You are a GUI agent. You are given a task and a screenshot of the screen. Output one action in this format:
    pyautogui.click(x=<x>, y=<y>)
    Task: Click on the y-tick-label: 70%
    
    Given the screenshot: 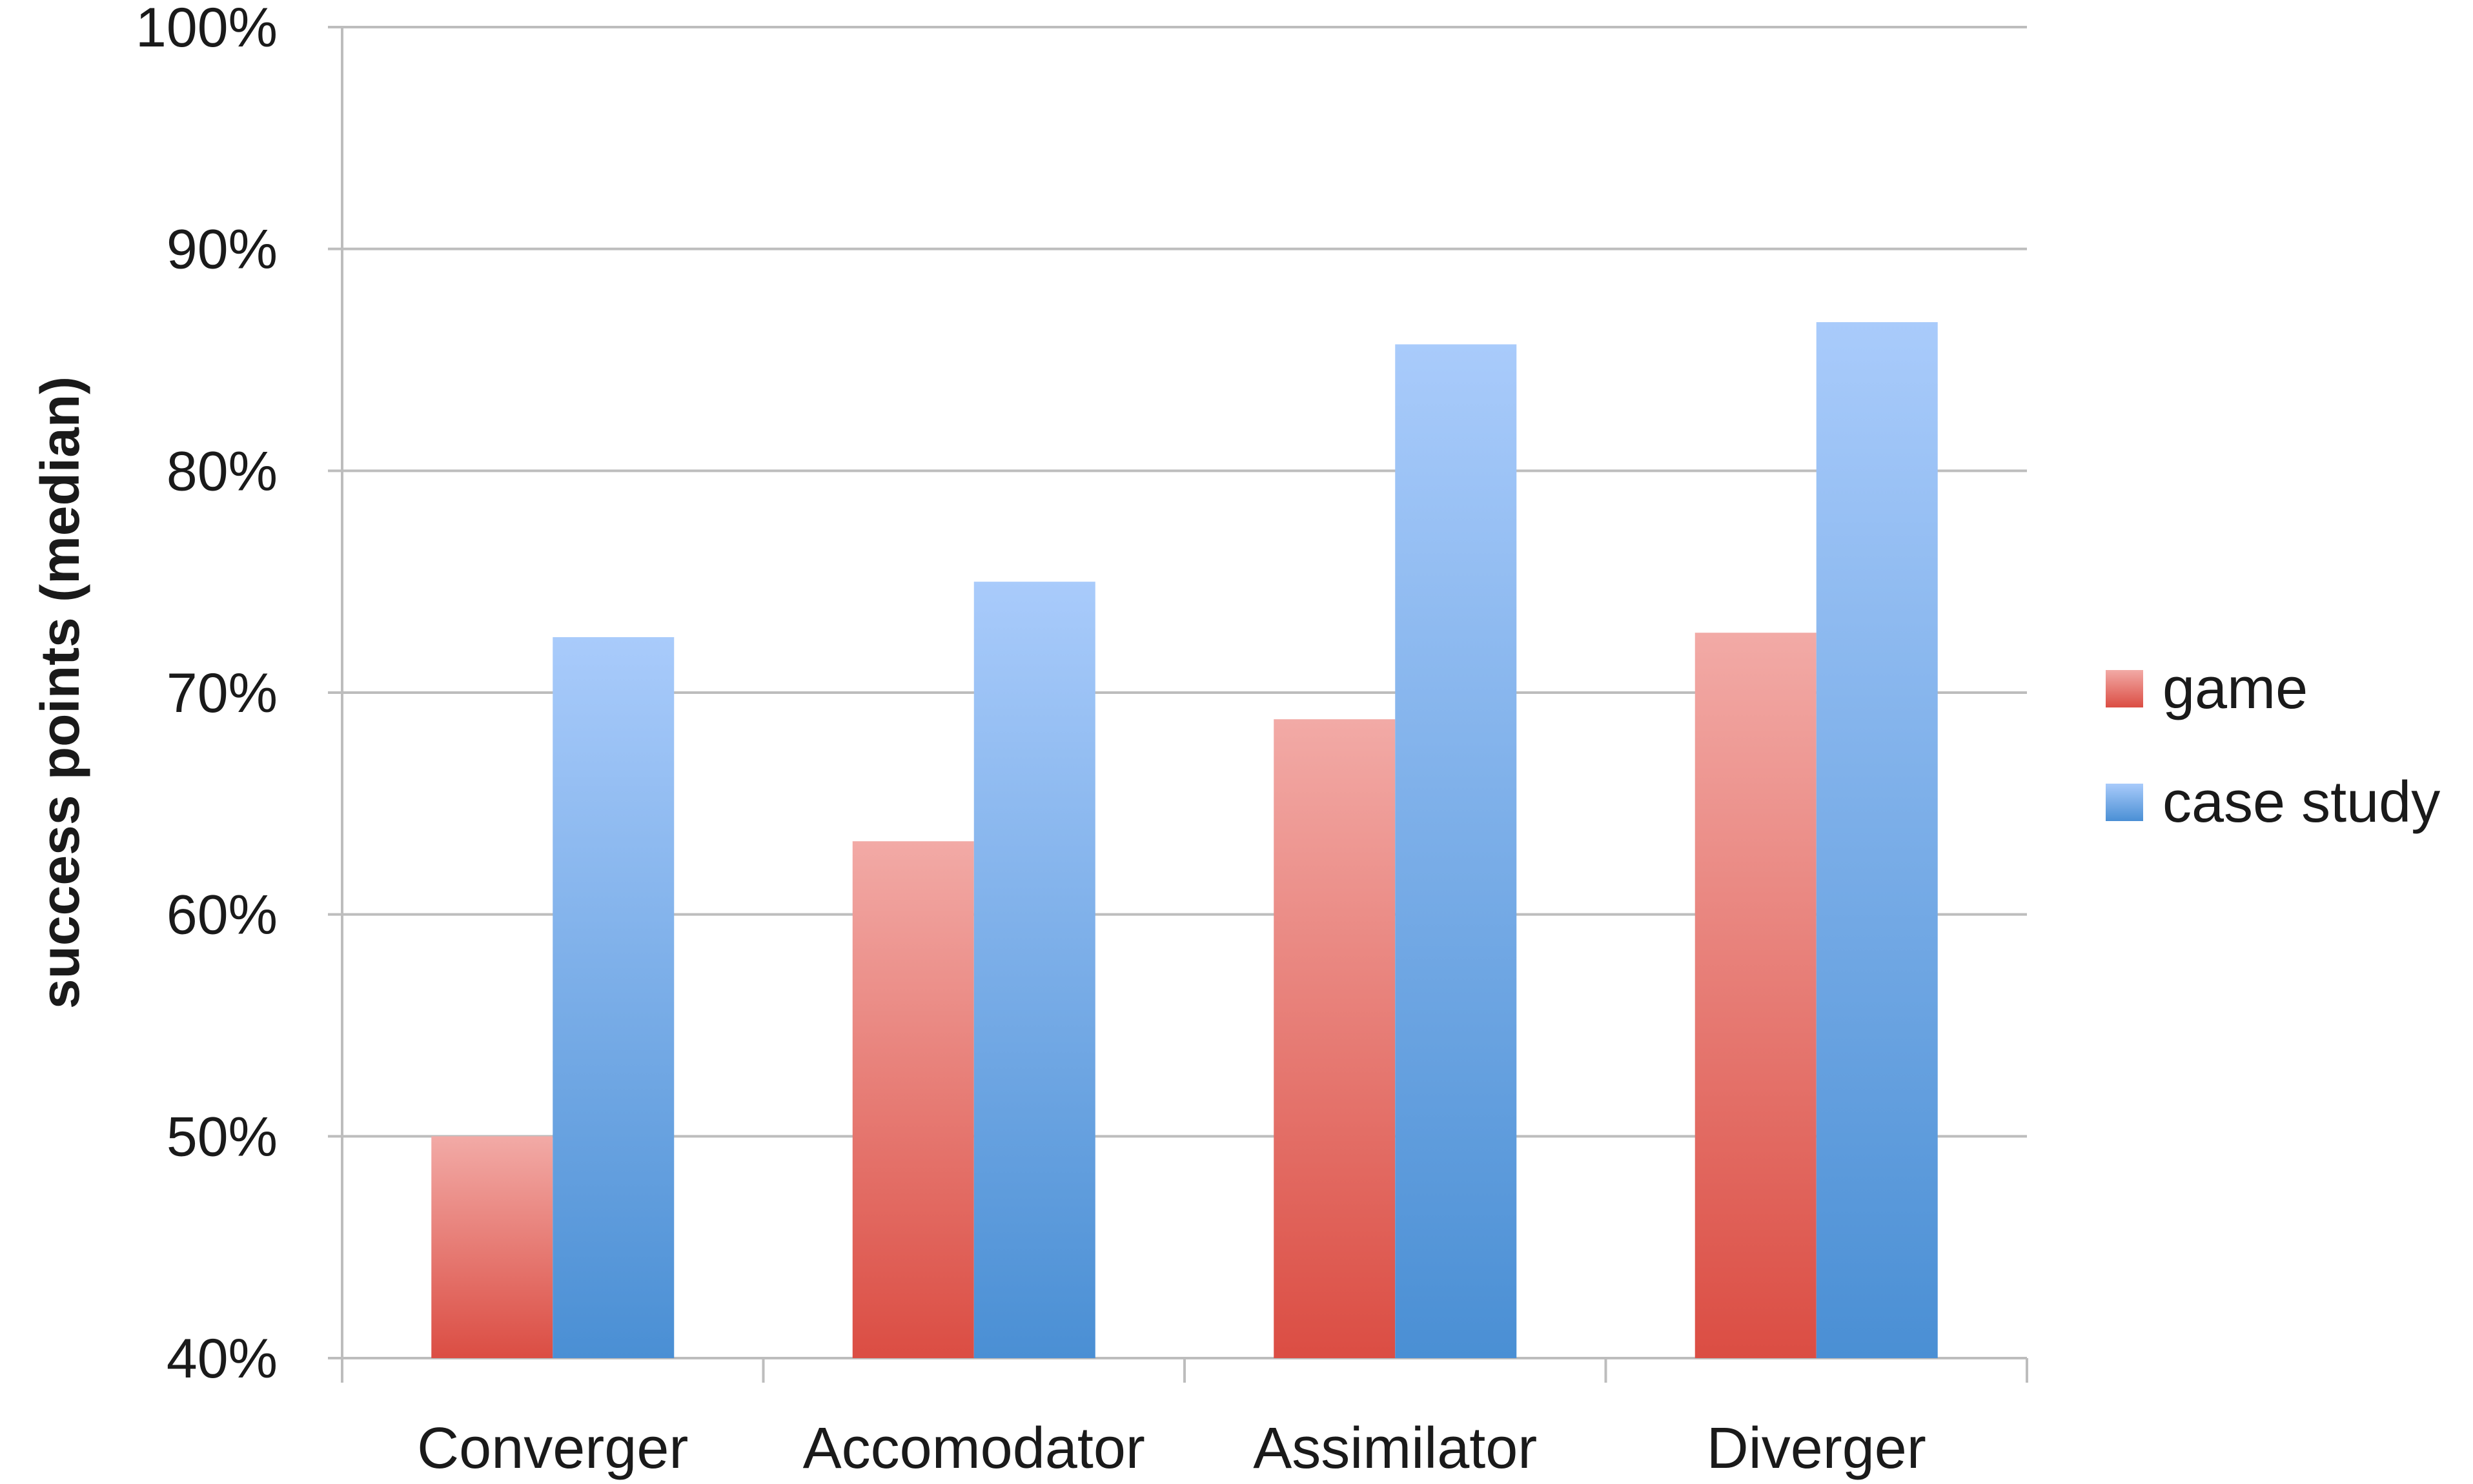 What is the action you would take?
    pyautogui.click(x=223, y=693)
    